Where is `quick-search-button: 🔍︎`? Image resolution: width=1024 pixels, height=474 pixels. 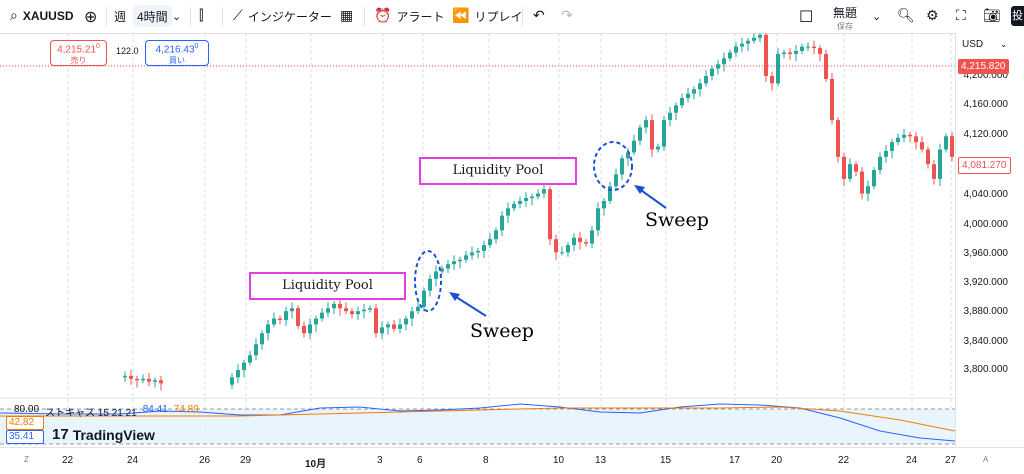 quick-search-button: 🔍︎ is located at coordinates (908, 16).